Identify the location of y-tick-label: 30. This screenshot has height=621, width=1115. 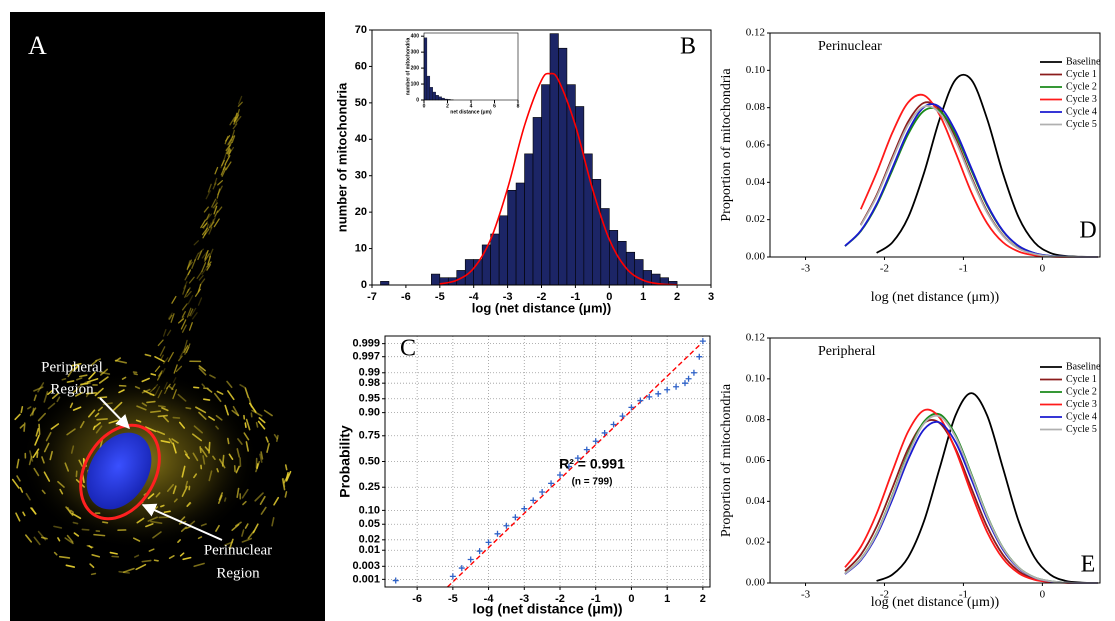
(361, 176).